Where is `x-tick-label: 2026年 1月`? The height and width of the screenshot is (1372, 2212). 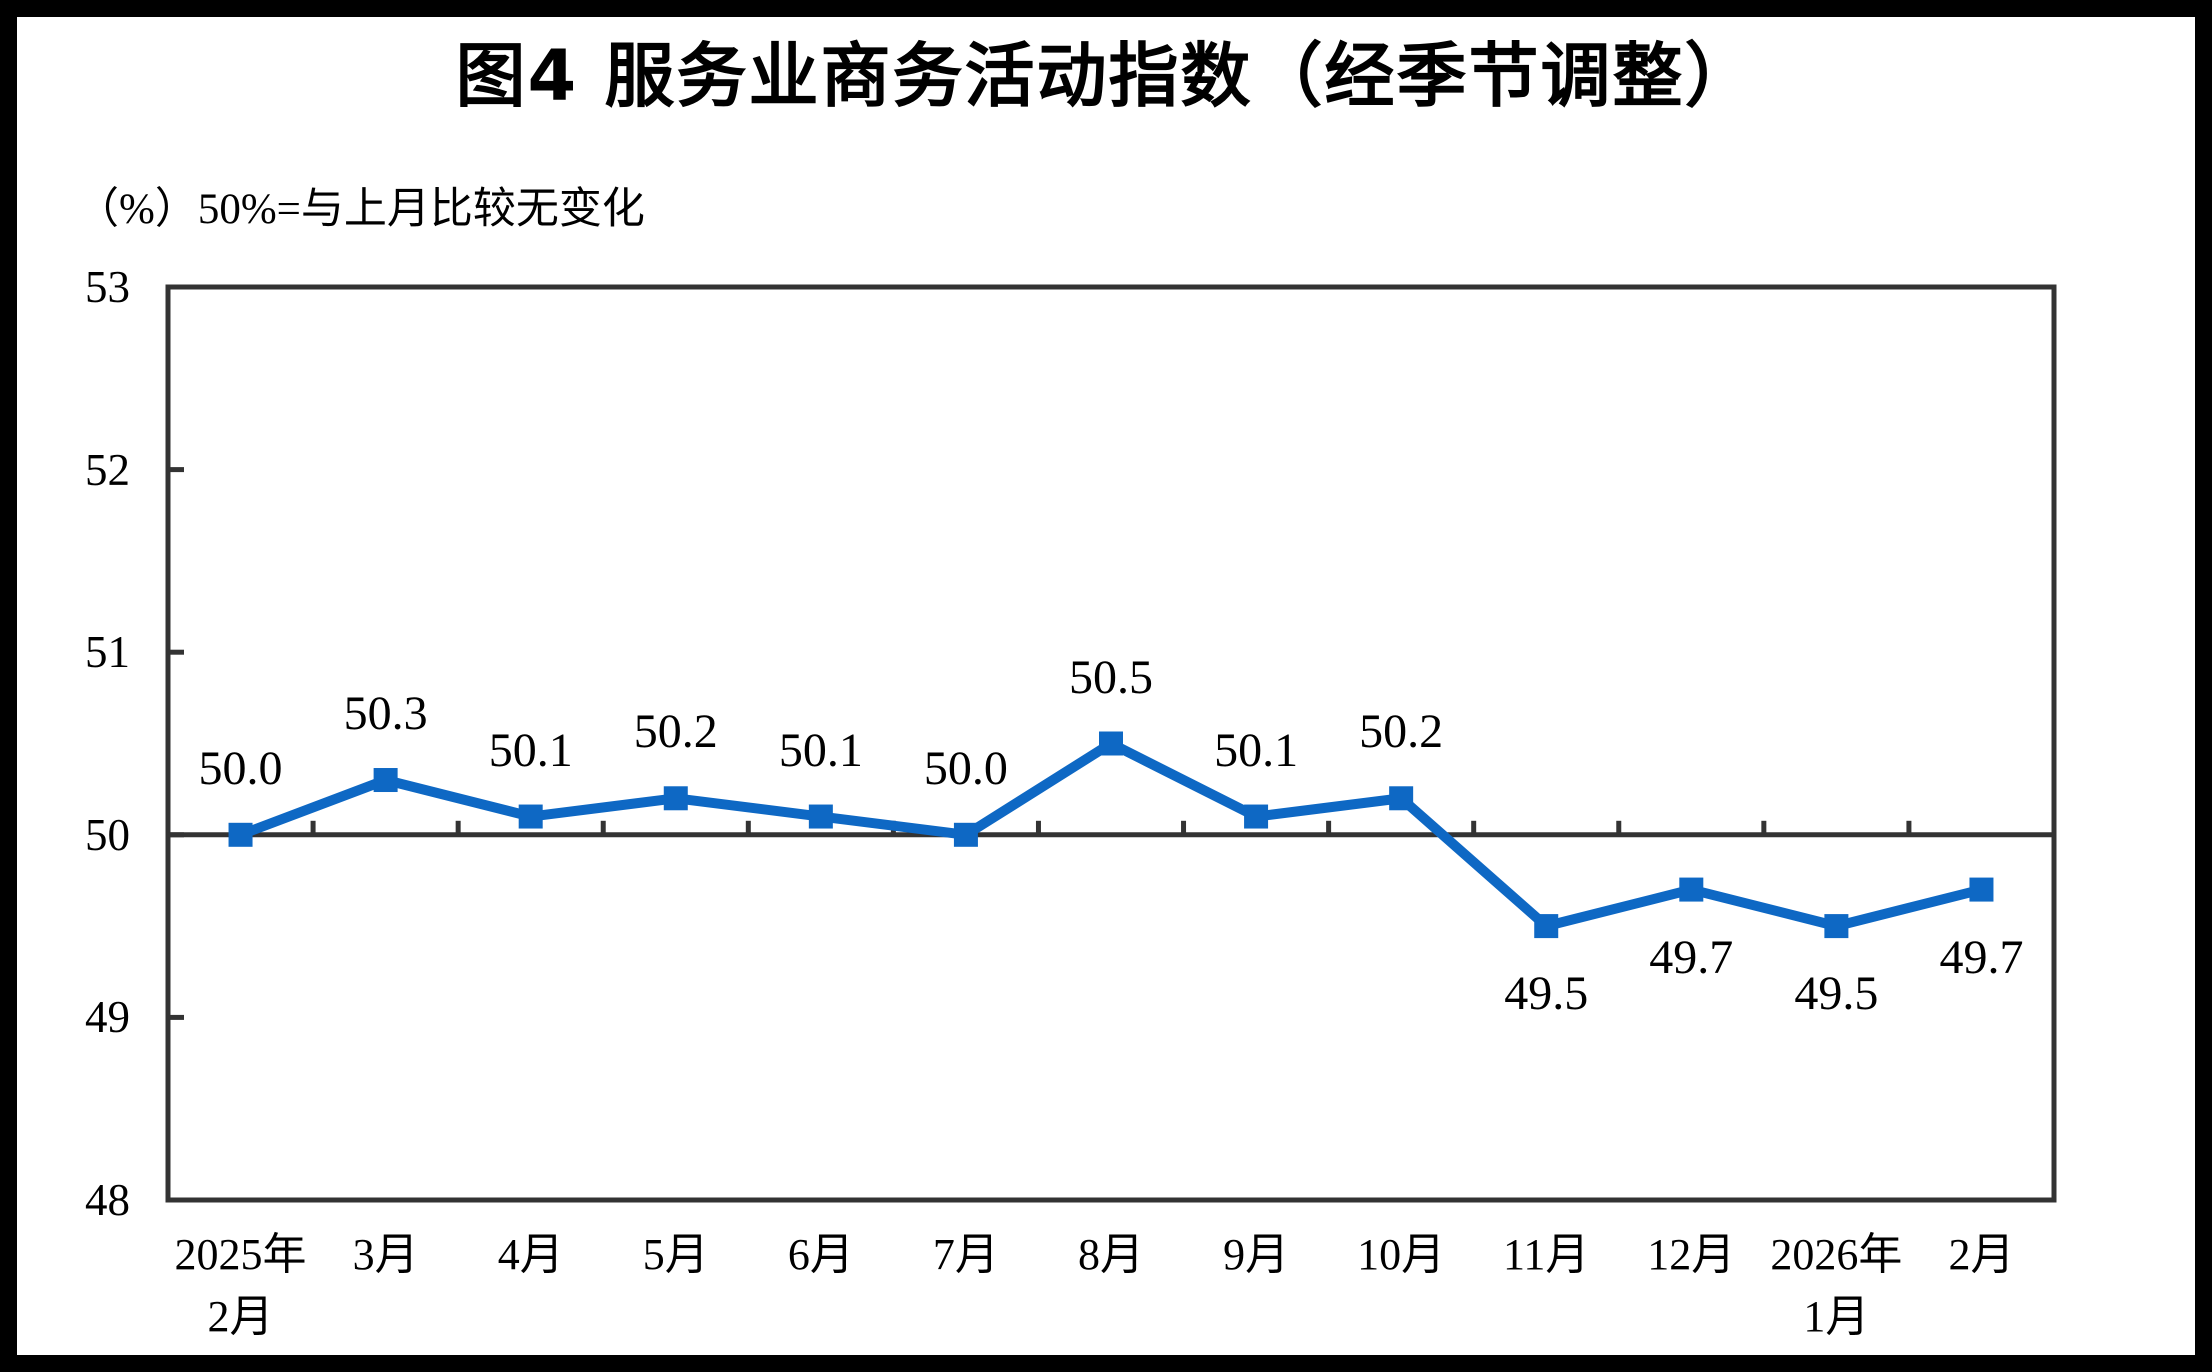 x-tick-label: 2026年 1月 is located at coordinates (1836, 1285).